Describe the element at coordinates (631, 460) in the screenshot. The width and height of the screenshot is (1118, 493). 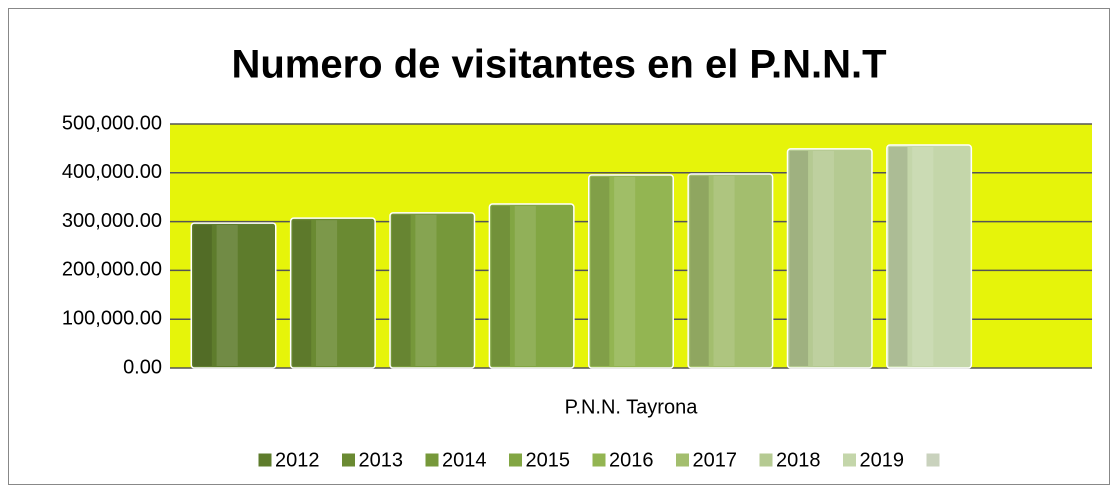
I see `legend-label: 2016` at that location.